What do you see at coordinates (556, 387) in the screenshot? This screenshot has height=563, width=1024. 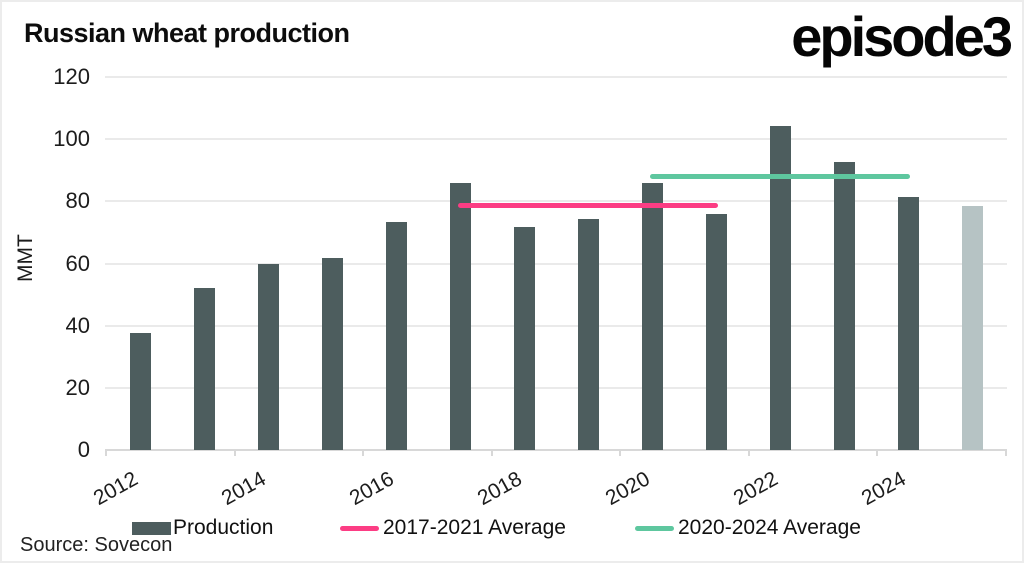 I see `gridline-y20` at bounding box center [556, 387].